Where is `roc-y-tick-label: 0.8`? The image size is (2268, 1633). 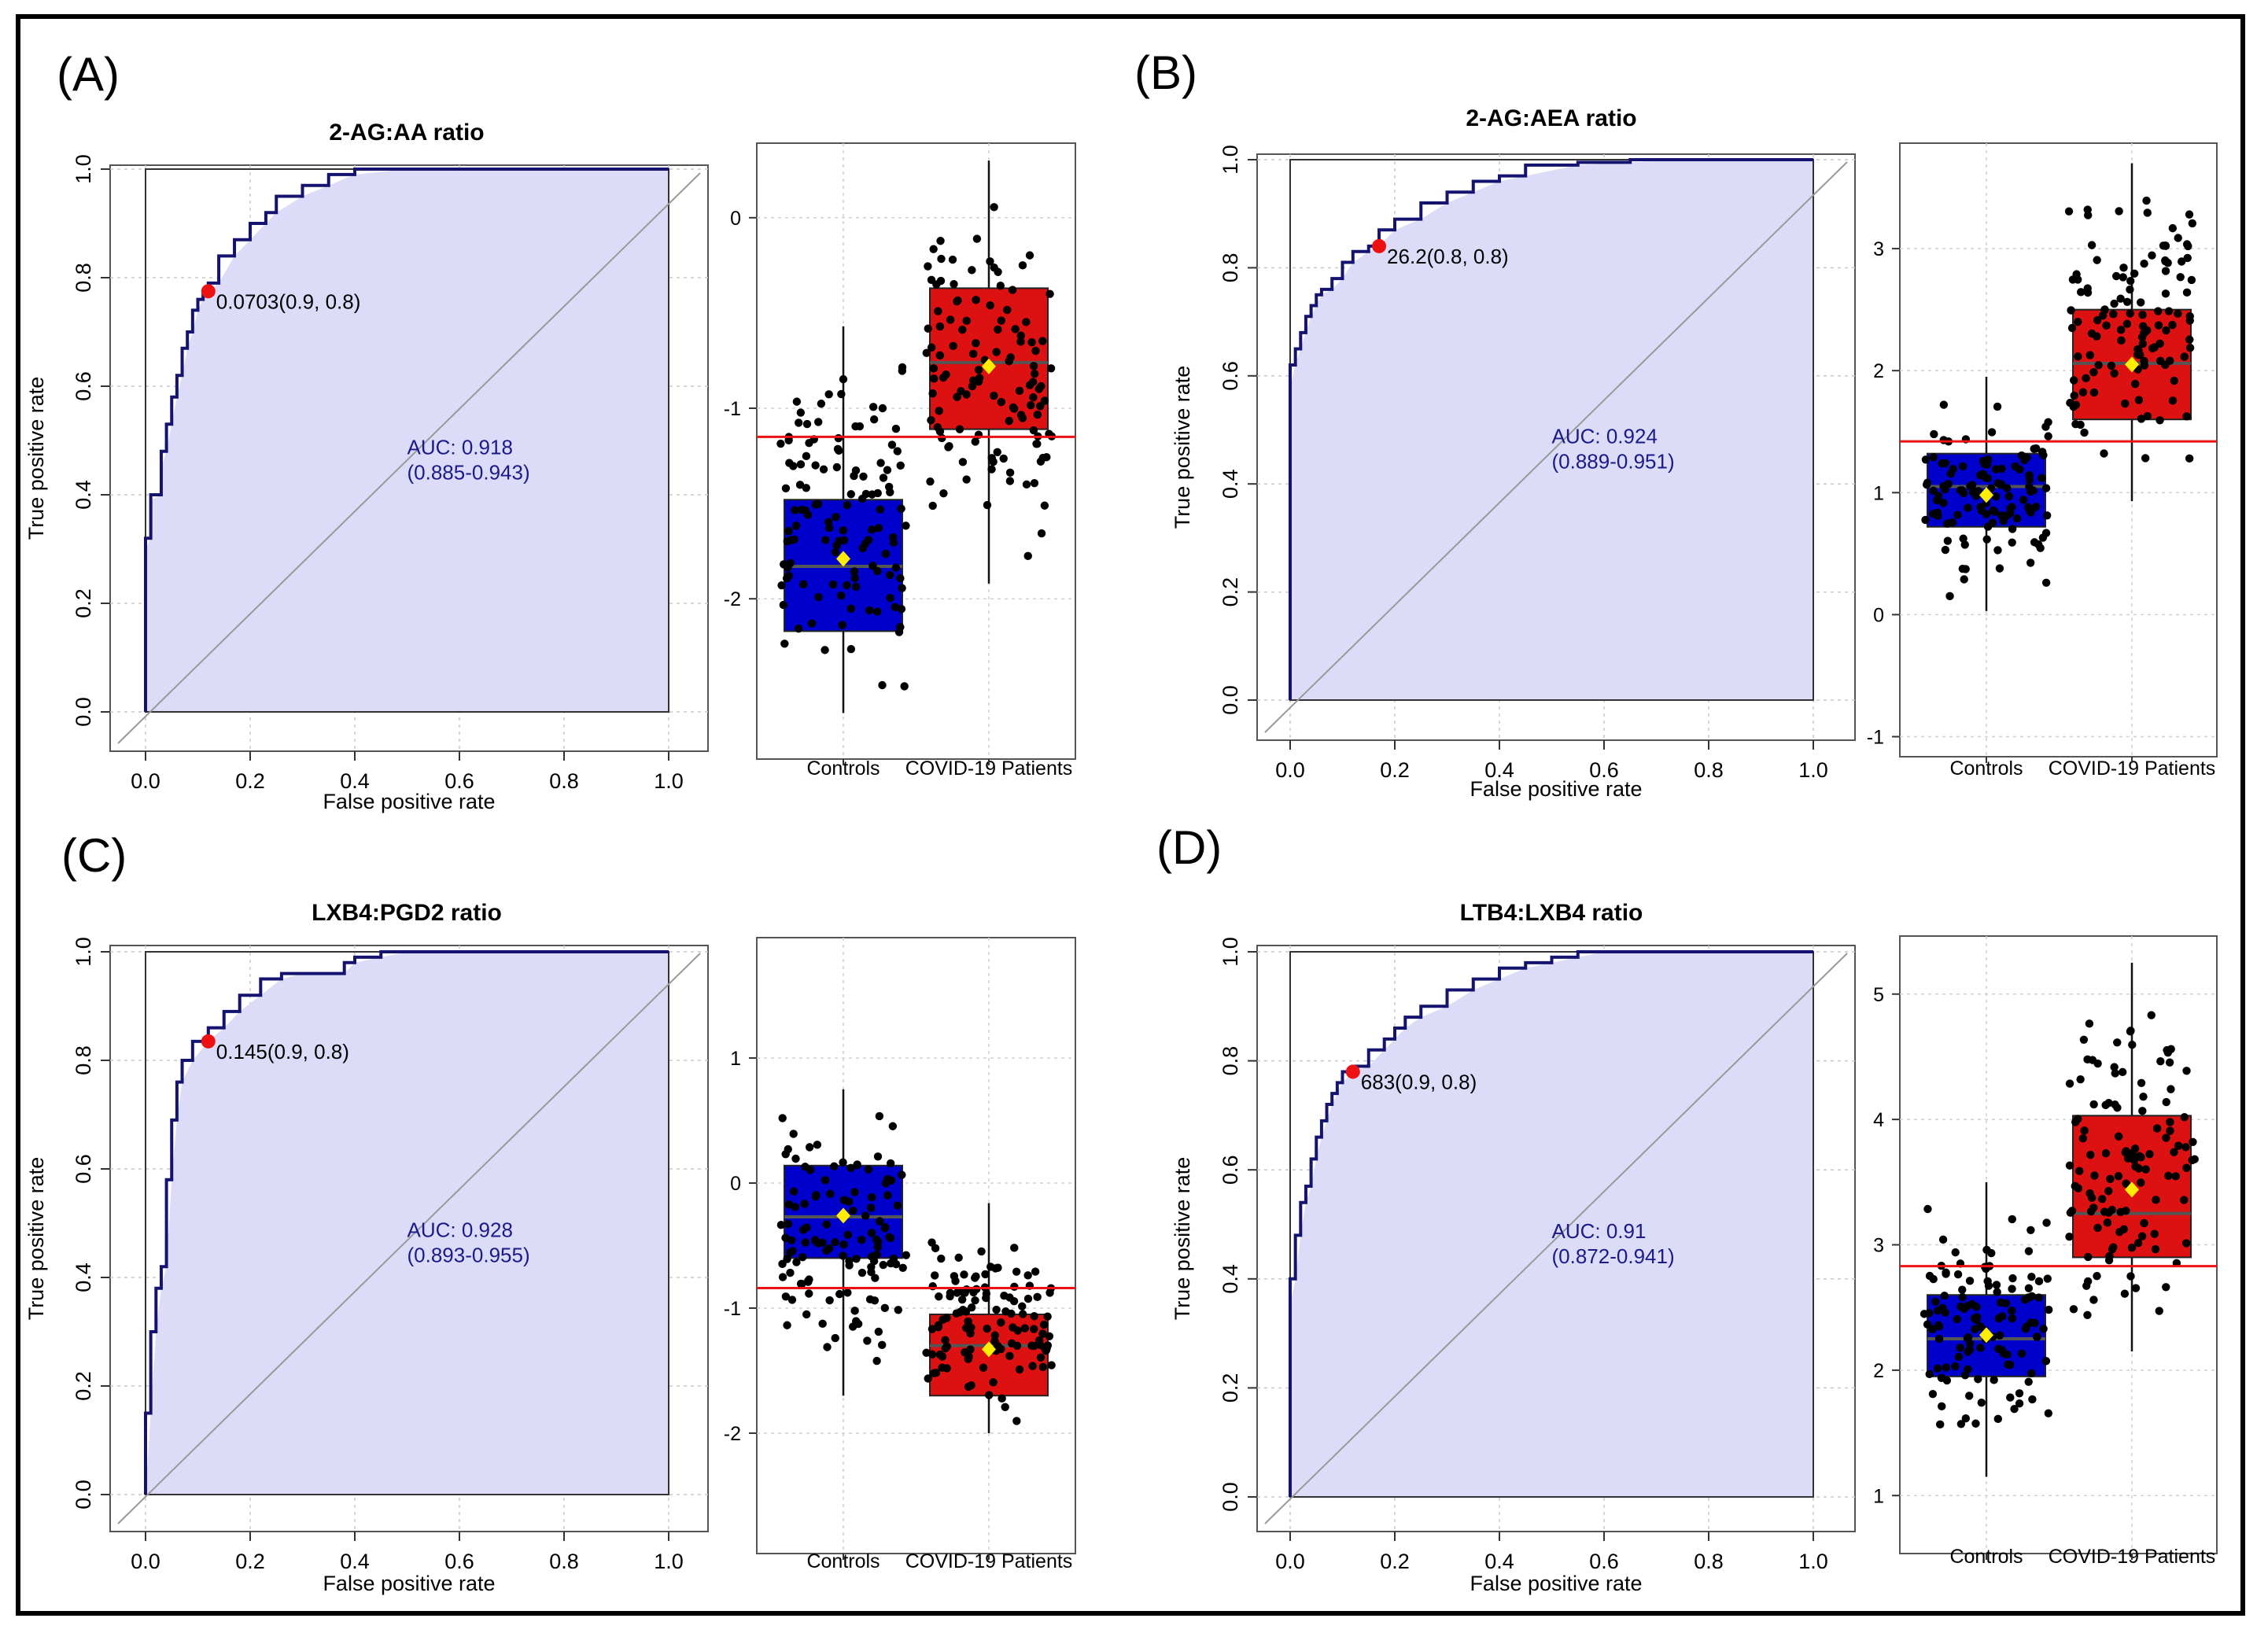 roc-y-tick-label: 0.8 is located at coordinates (83, 278).